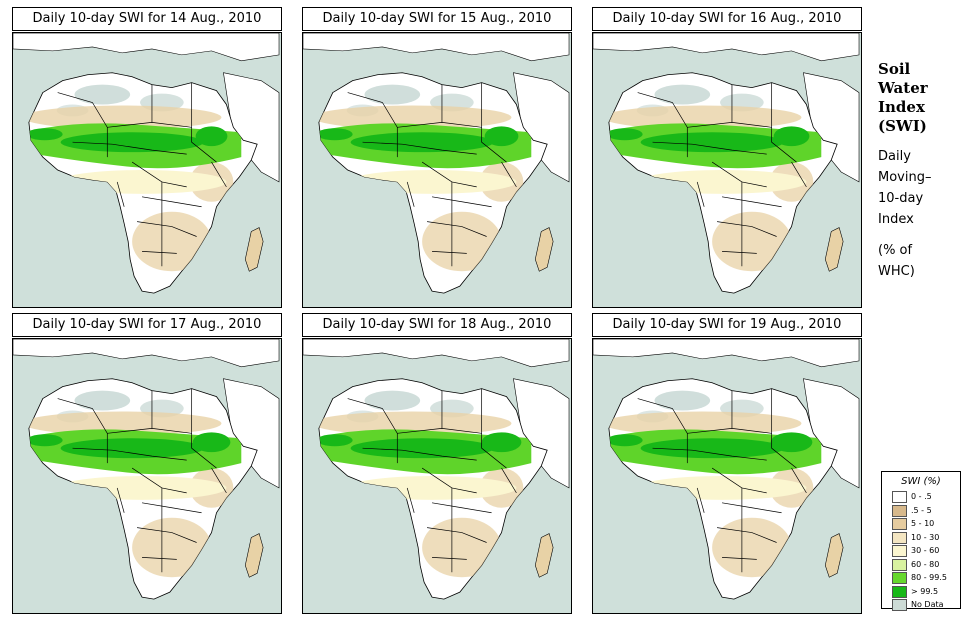 This screenshot has width=968, height=626. I want to click on figure-subtitle: Daily Moving– 10-day Index, so click(905, 188).